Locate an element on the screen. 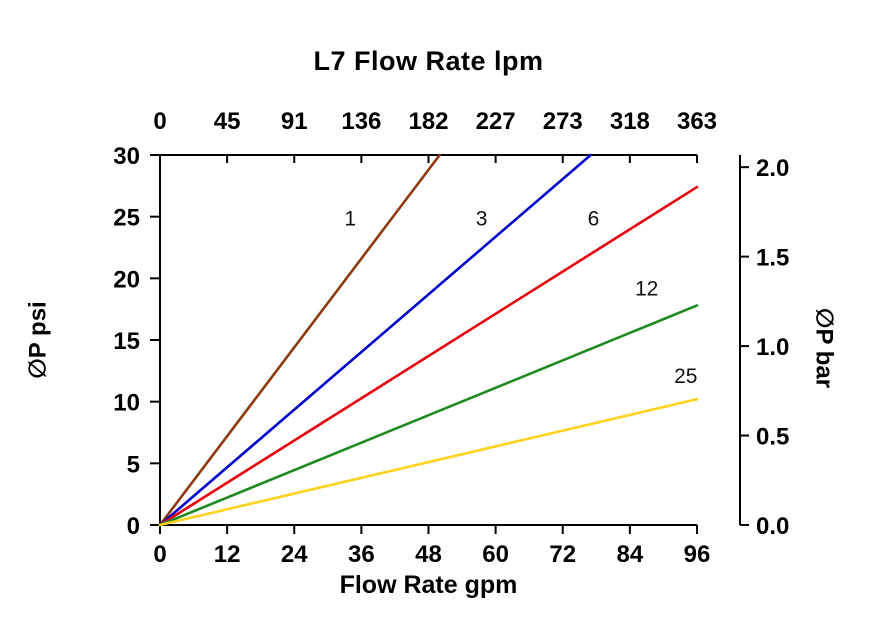 The height and width of the screenshot is (642, 874). top-tick-label: 136 is located at coordinates (361, 121).